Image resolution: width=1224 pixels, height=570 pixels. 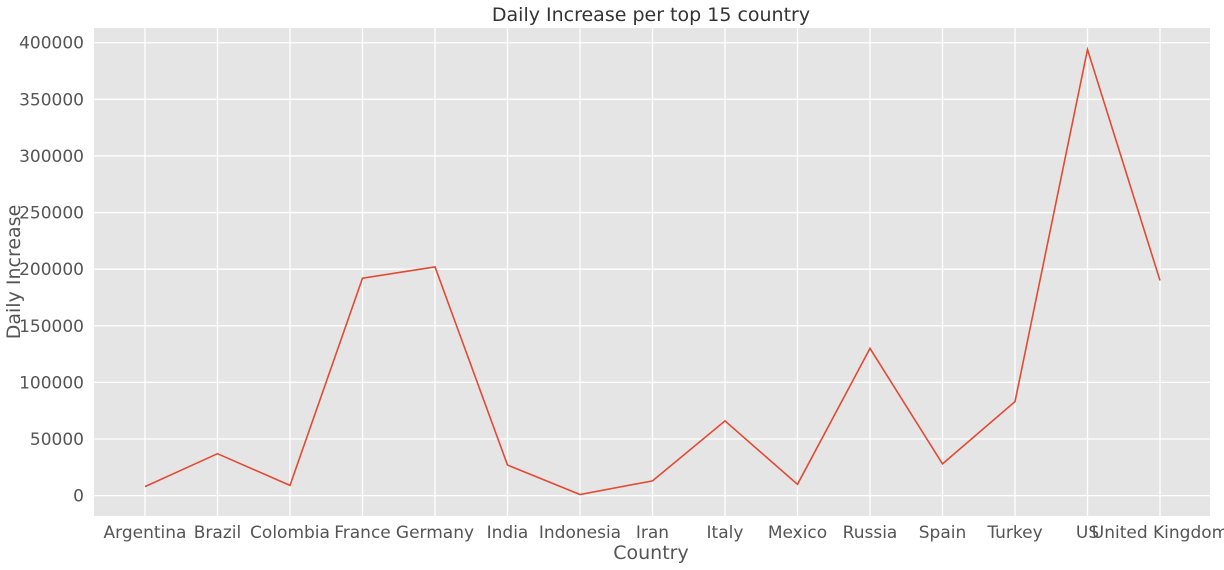 What do you see at coordinates (217, 533) in the screenshot?
I see `x-tick-label: Brazil` at bounding box center [217, 533].